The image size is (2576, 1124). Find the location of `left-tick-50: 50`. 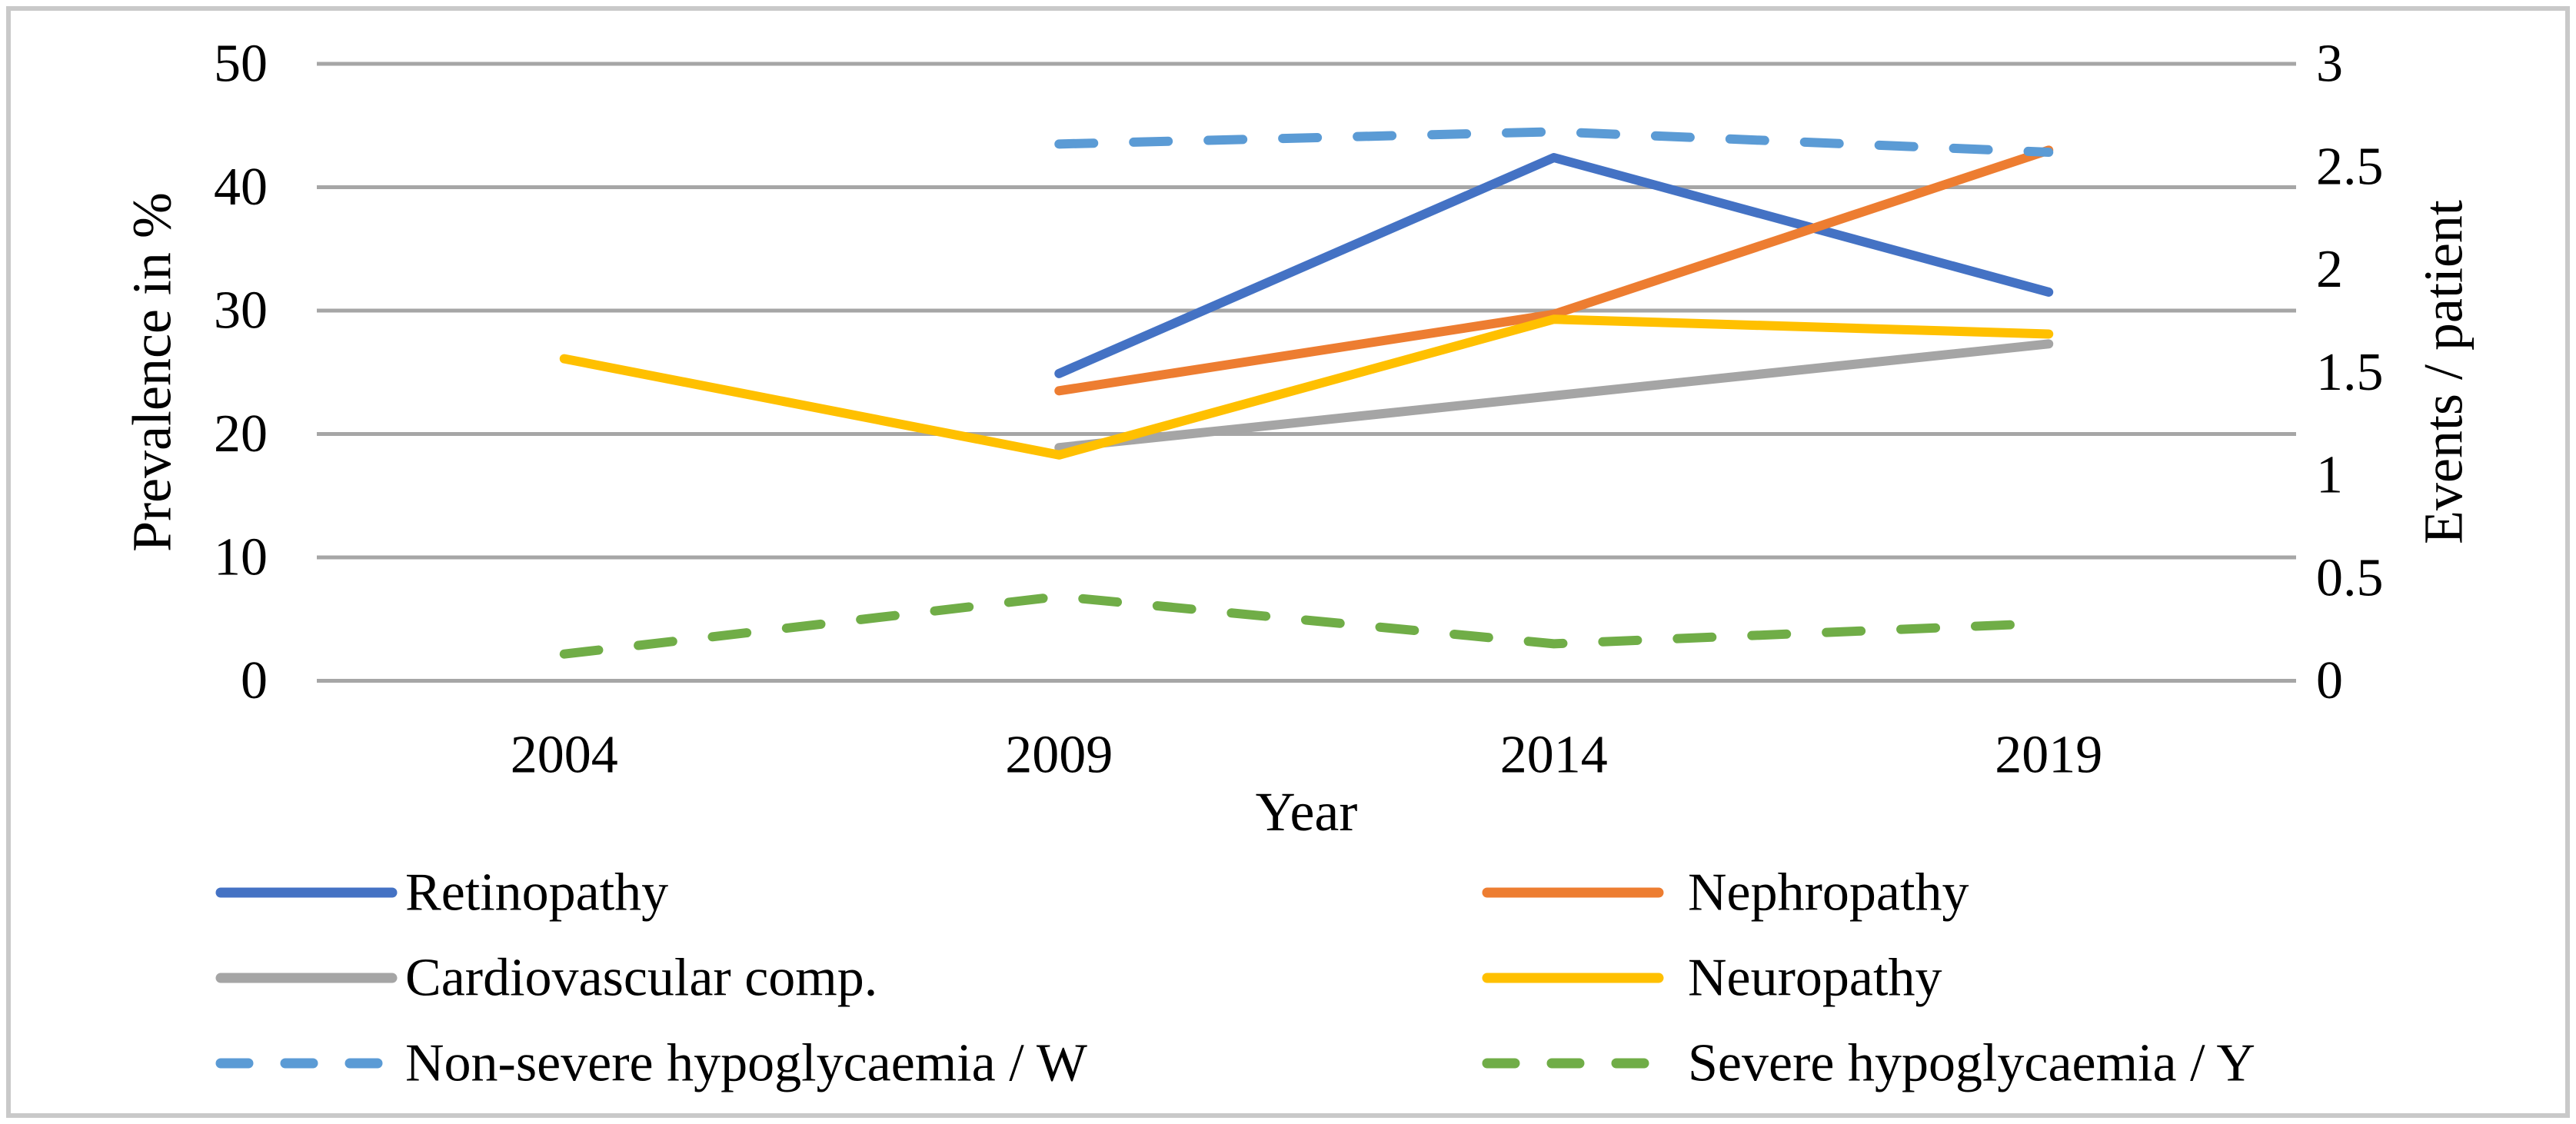

left-tick-50: 50 is located at coordinates (241, 64).